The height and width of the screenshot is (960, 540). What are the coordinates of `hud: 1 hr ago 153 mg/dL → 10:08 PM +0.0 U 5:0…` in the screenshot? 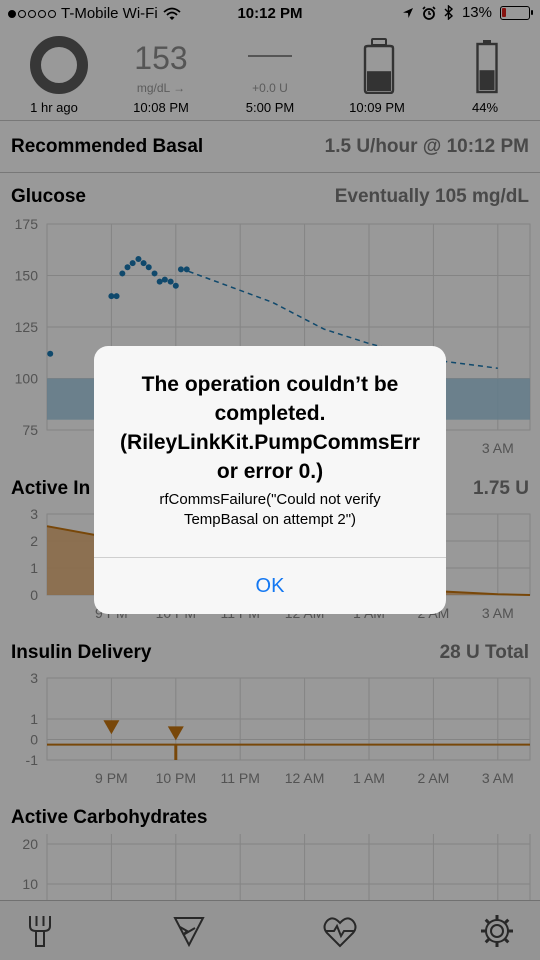 It's located at (270, 74).